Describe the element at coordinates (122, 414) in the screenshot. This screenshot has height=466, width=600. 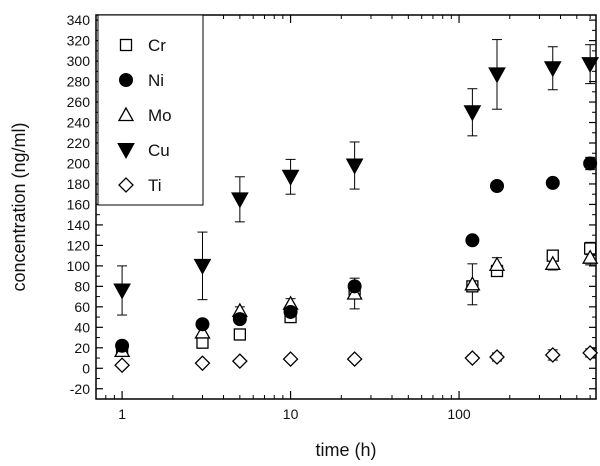
I see `x-tick-label: 1` at that location.